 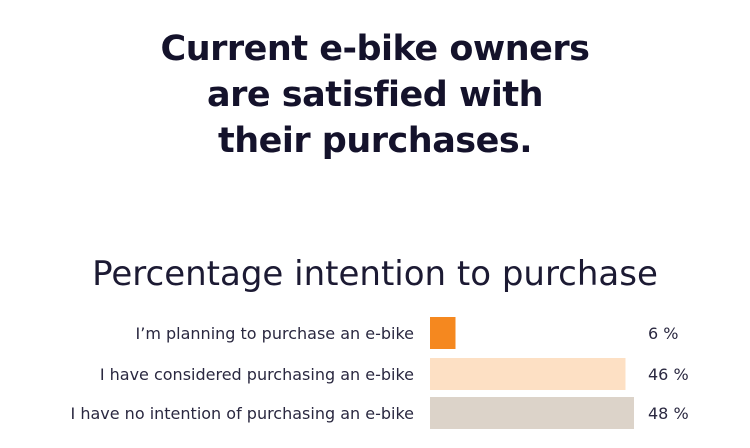 What do you see at coordinates (275, 333) in the screenshot?
I see `category-label-1: I’m planning to purchase an e-bike` at bounding box center [275, 333].